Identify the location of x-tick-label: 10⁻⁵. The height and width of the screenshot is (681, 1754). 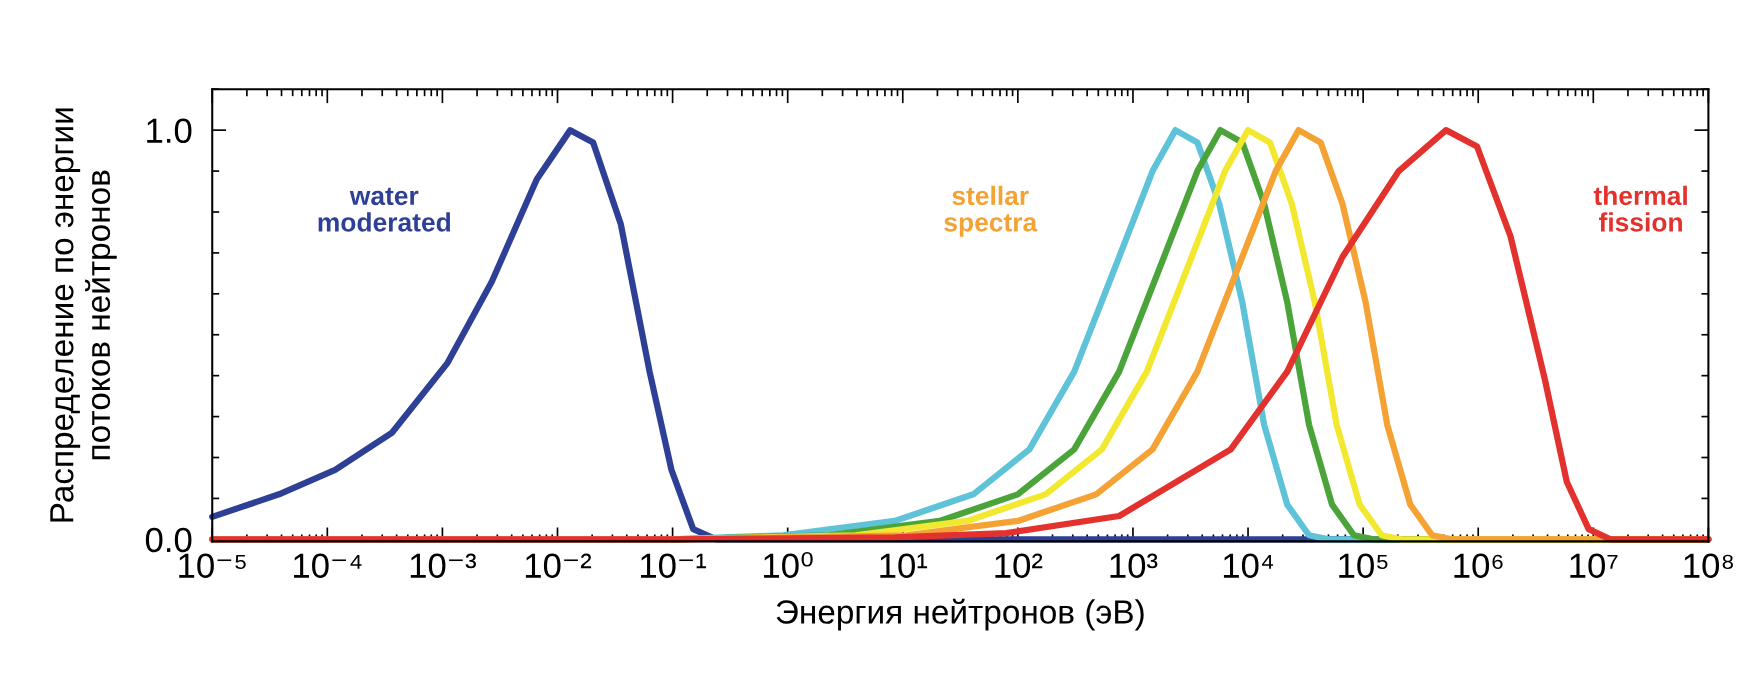
(212, 566).